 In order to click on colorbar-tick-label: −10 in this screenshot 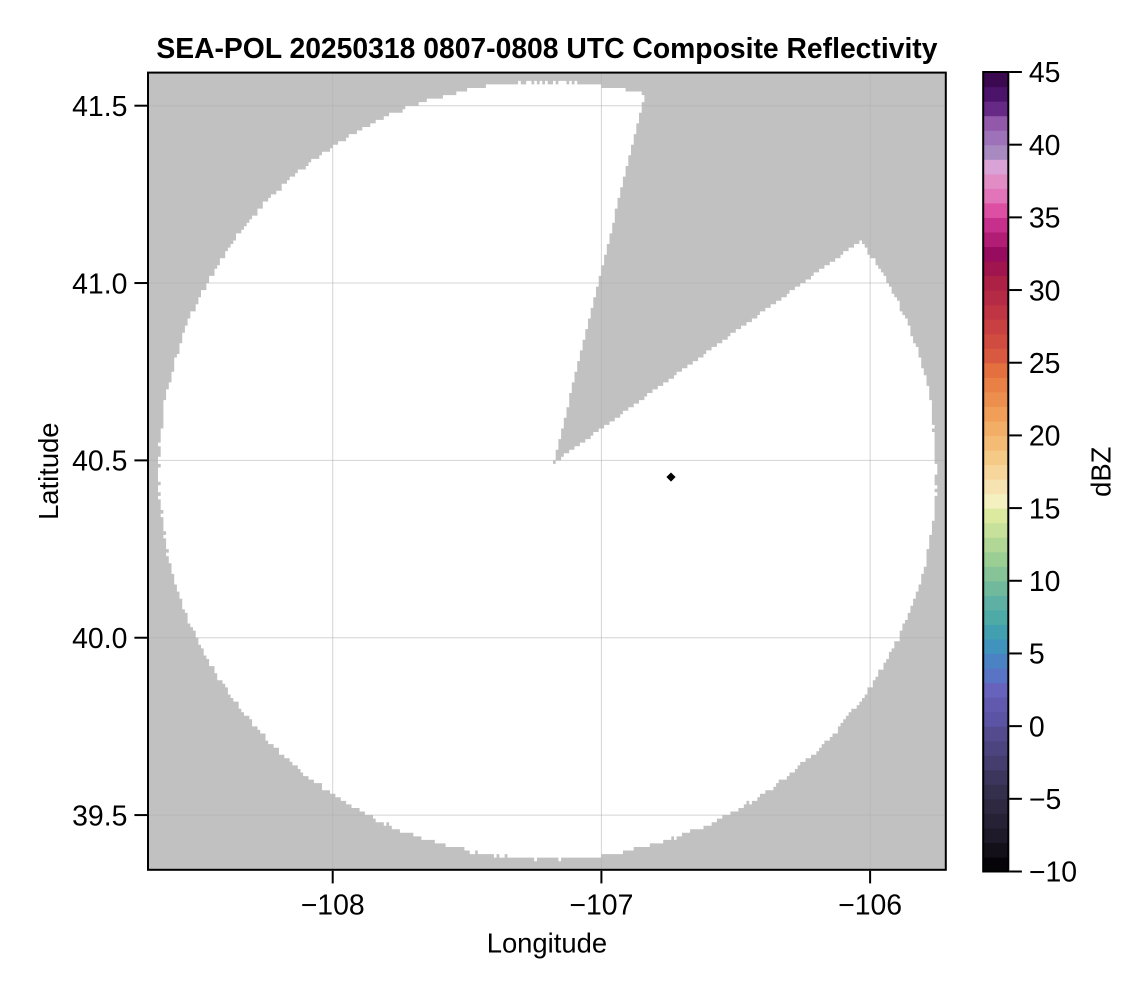, I will do `click(1053, 873)`.